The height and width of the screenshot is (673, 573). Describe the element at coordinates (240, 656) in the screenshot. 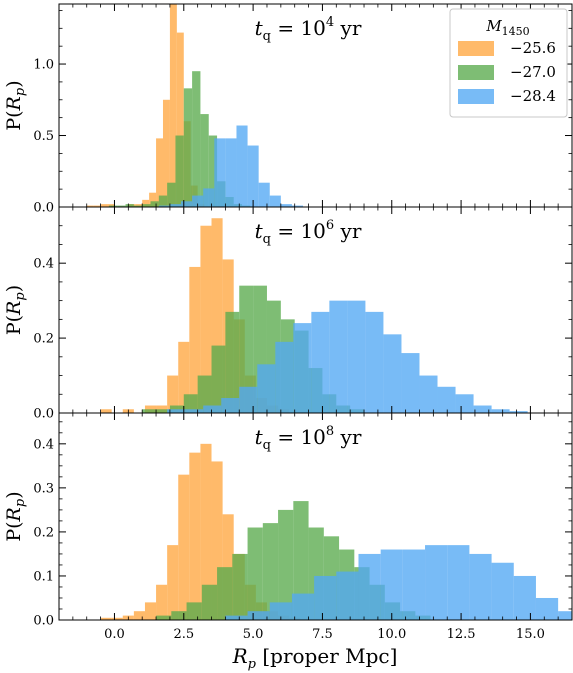

I see `x-label-variable: R` at that location.